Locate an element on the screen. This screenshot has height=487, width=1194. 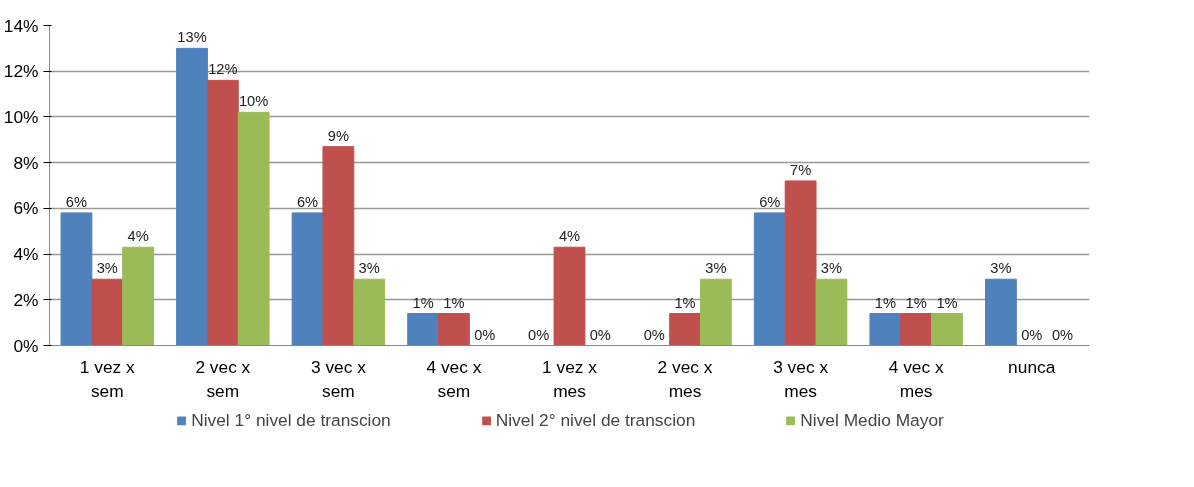
y-tick-label: 4% is located at coordinates (26, 254).